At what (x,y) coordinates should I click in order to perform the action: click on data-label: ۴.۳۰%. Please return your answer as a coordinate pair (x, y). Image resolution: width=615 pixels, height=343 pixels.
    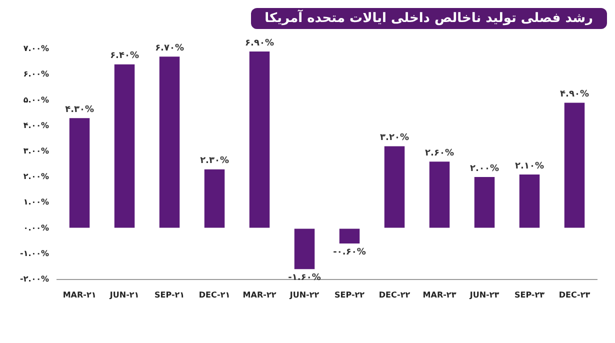
    Looking at the image, I should click on (79, 109).